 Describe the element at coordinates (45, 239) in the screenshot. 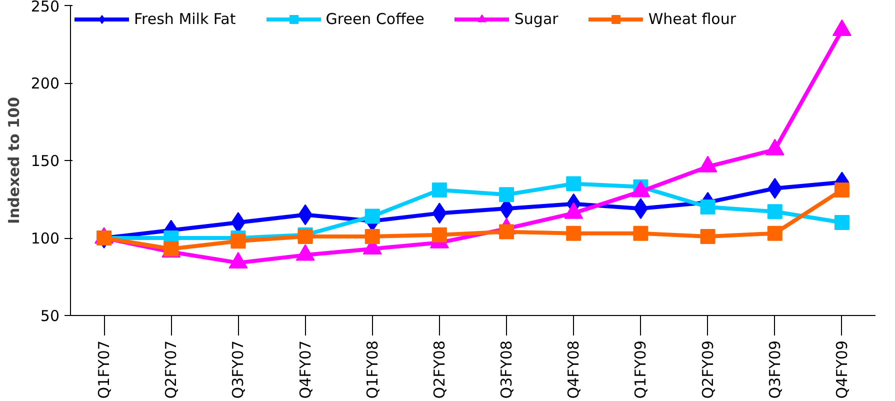

I see `y-tick-label: 100` at that location.